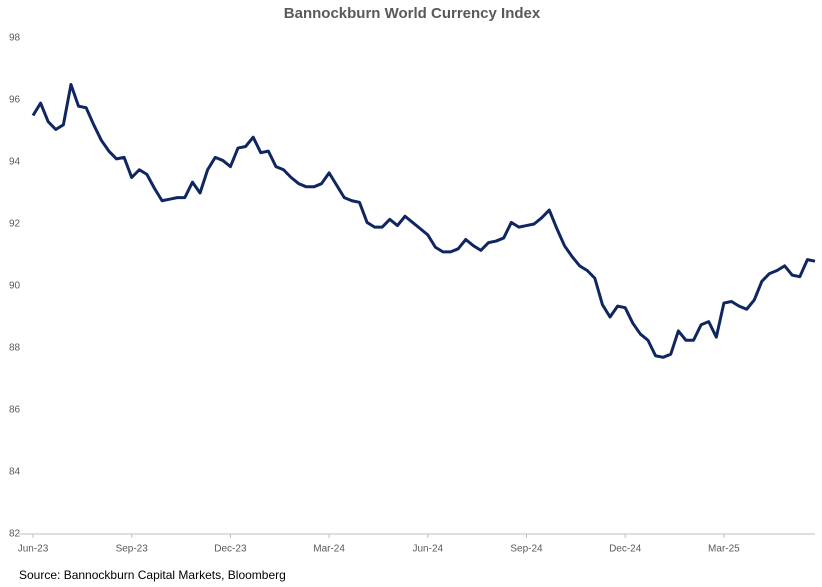 This screenshot has width=822, height=587. Describe the element at coordinates (132, 549) in the screenshot. I see `x-tick-label: Sep-23` at that location.